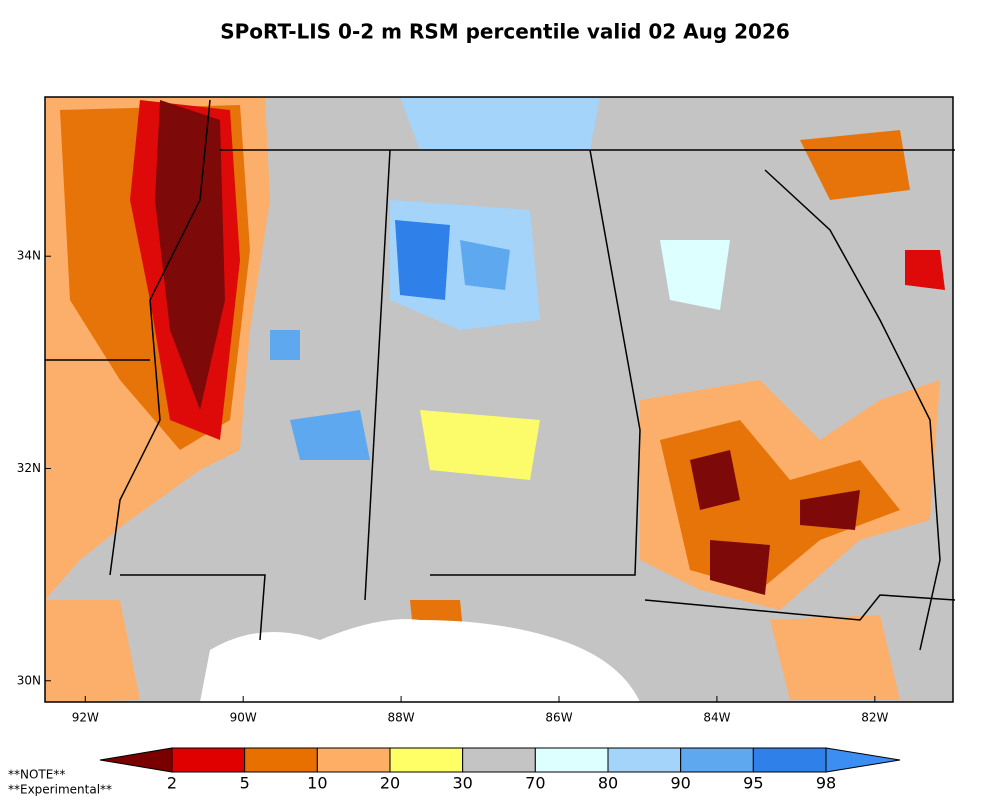 The height and width of the screenshot is (804, 1000). I want to click on colorbar-label: 90, so click(680, 783).